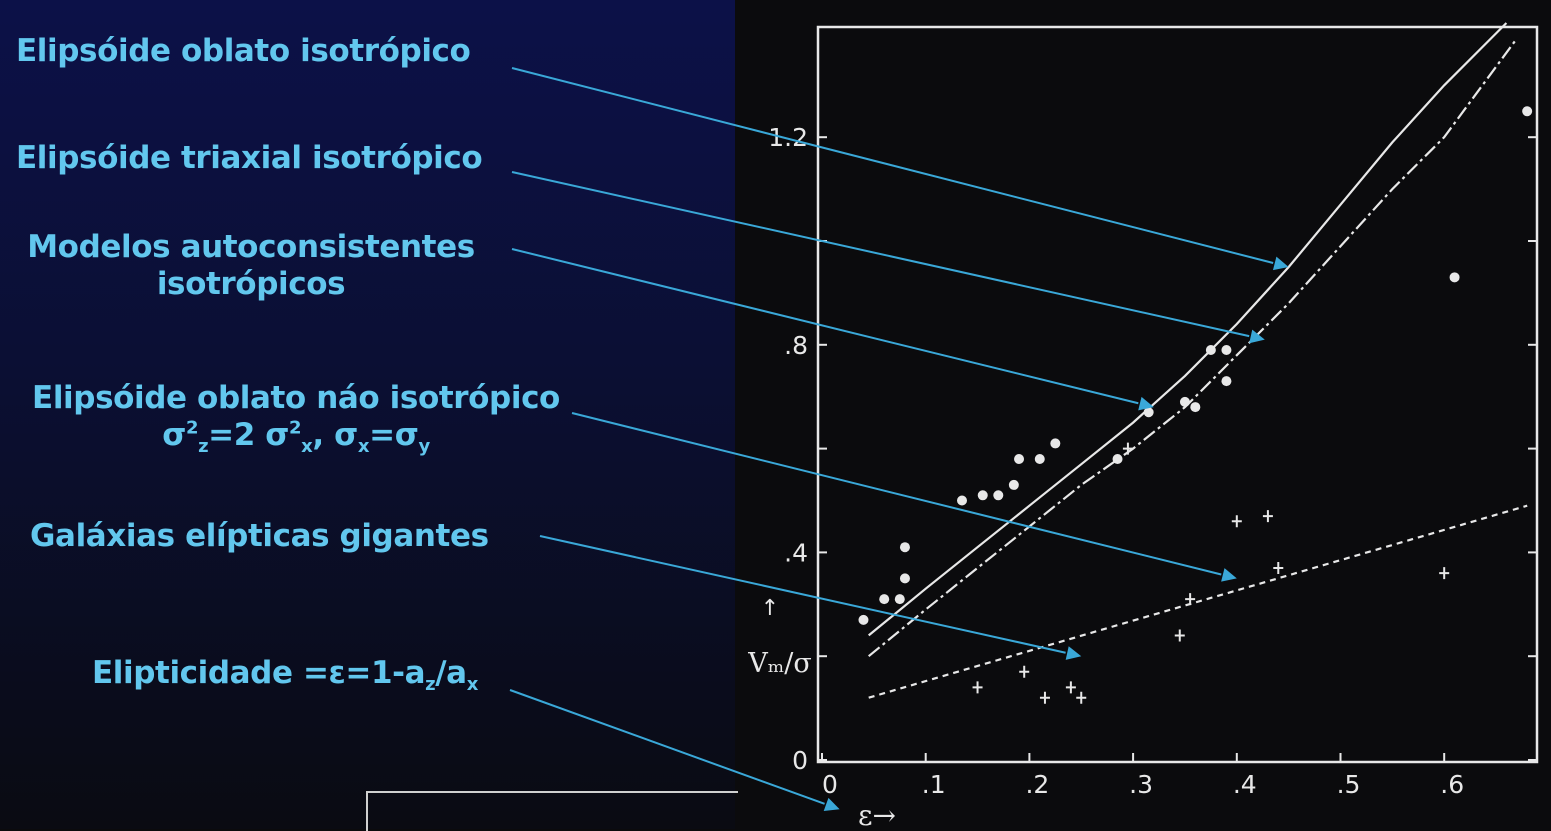 The image size is (1551, 831). I want to click on formula-part: =, so click(382, 435).